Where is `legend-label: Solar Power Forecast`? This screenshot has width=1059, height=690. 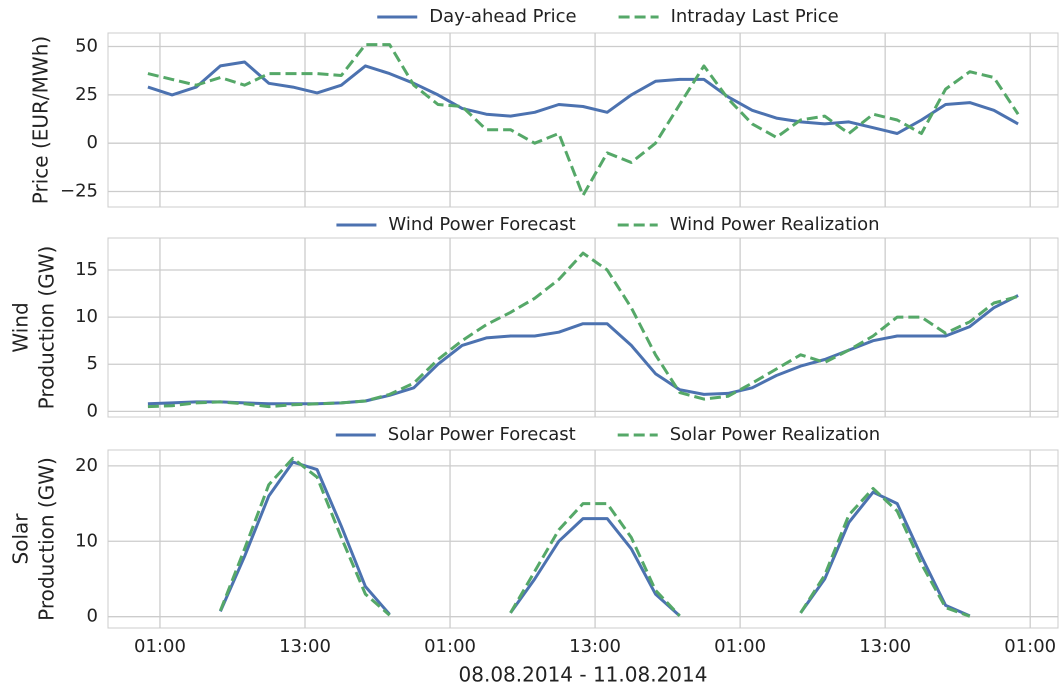 legend-label: Solar Power Forecast is located at coordinates (482, 434).